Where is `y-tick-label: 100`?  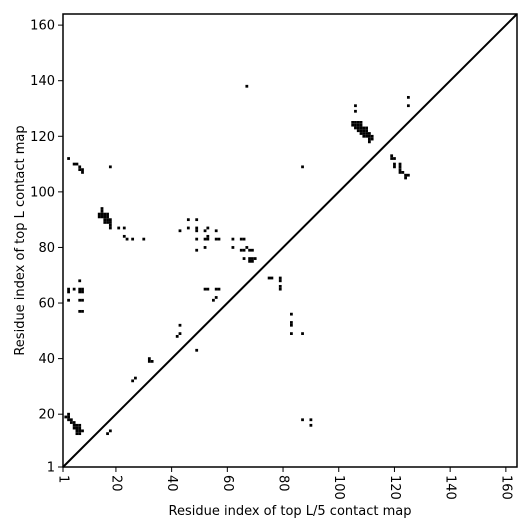 y-tick-label: 100 is located at coordinates (42, 192).